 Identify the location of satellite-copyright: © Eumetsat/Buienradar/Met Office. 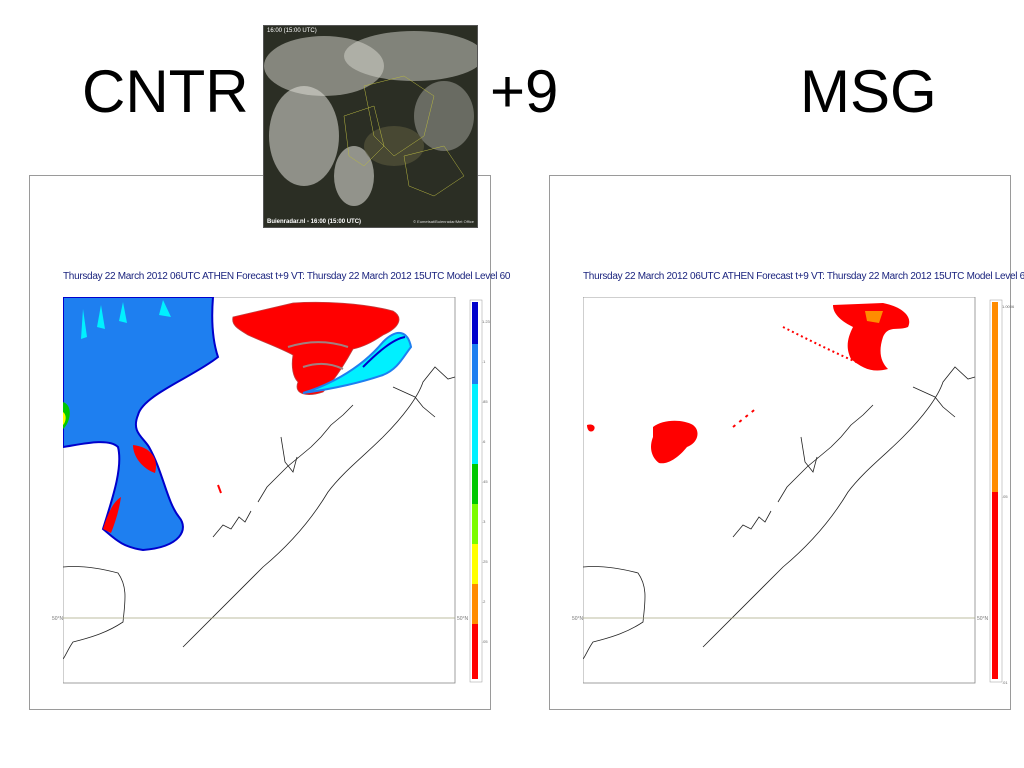
(443, 221).